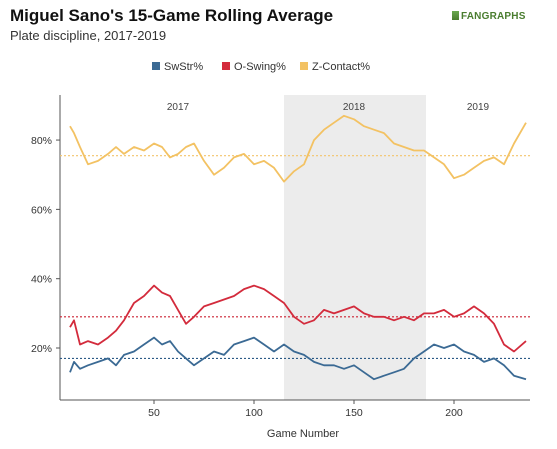 The height and width of the screenshot is (449, 557). What do you see at coordinates (88, 35) in the screenshot?
I see `chart-subtitle: Plate discipline, 2017-2019` at bounding box center [88, 35].